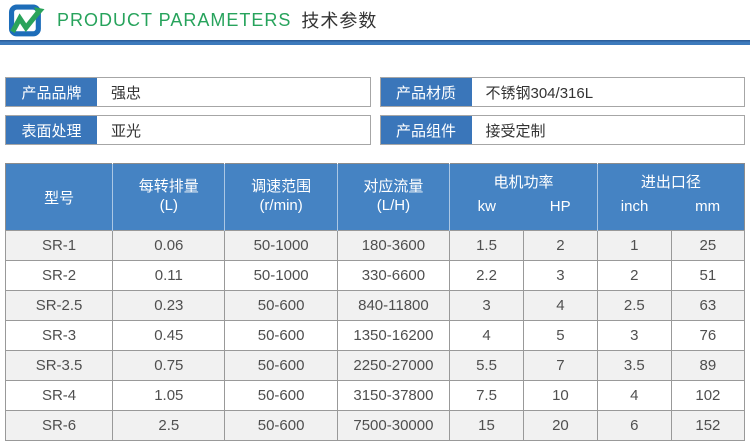  Describe the element at coordinates (59, 305) in the screenshot. I see `cell-model: SR-2.5` at that location.